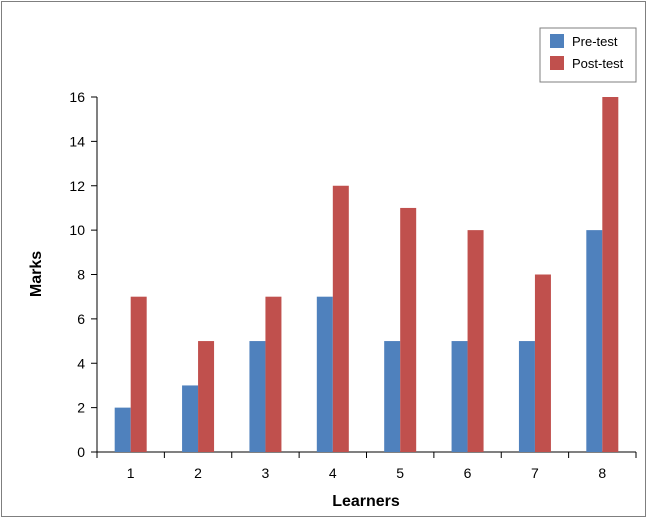  Describe the element at coordinates (468, 473) in the screenshot. I see `x-tick-label: 6` at that location.